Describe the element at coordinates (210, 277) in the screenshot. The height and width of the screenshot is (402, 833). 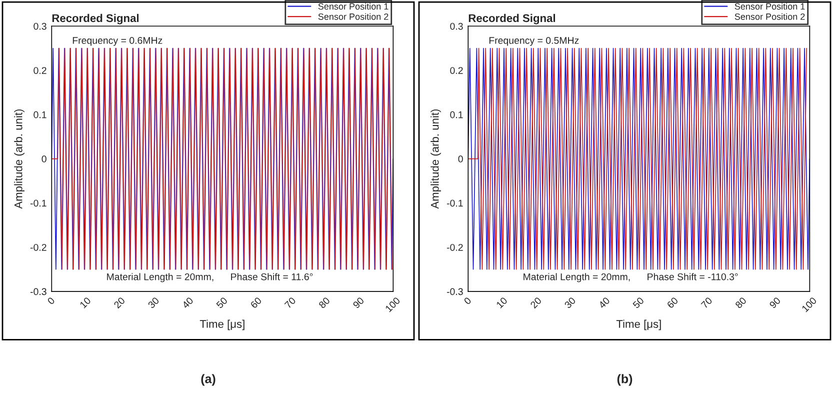
I see `annotation: Material Length = 20mm, Phase Shift = 11.6°` at that location.